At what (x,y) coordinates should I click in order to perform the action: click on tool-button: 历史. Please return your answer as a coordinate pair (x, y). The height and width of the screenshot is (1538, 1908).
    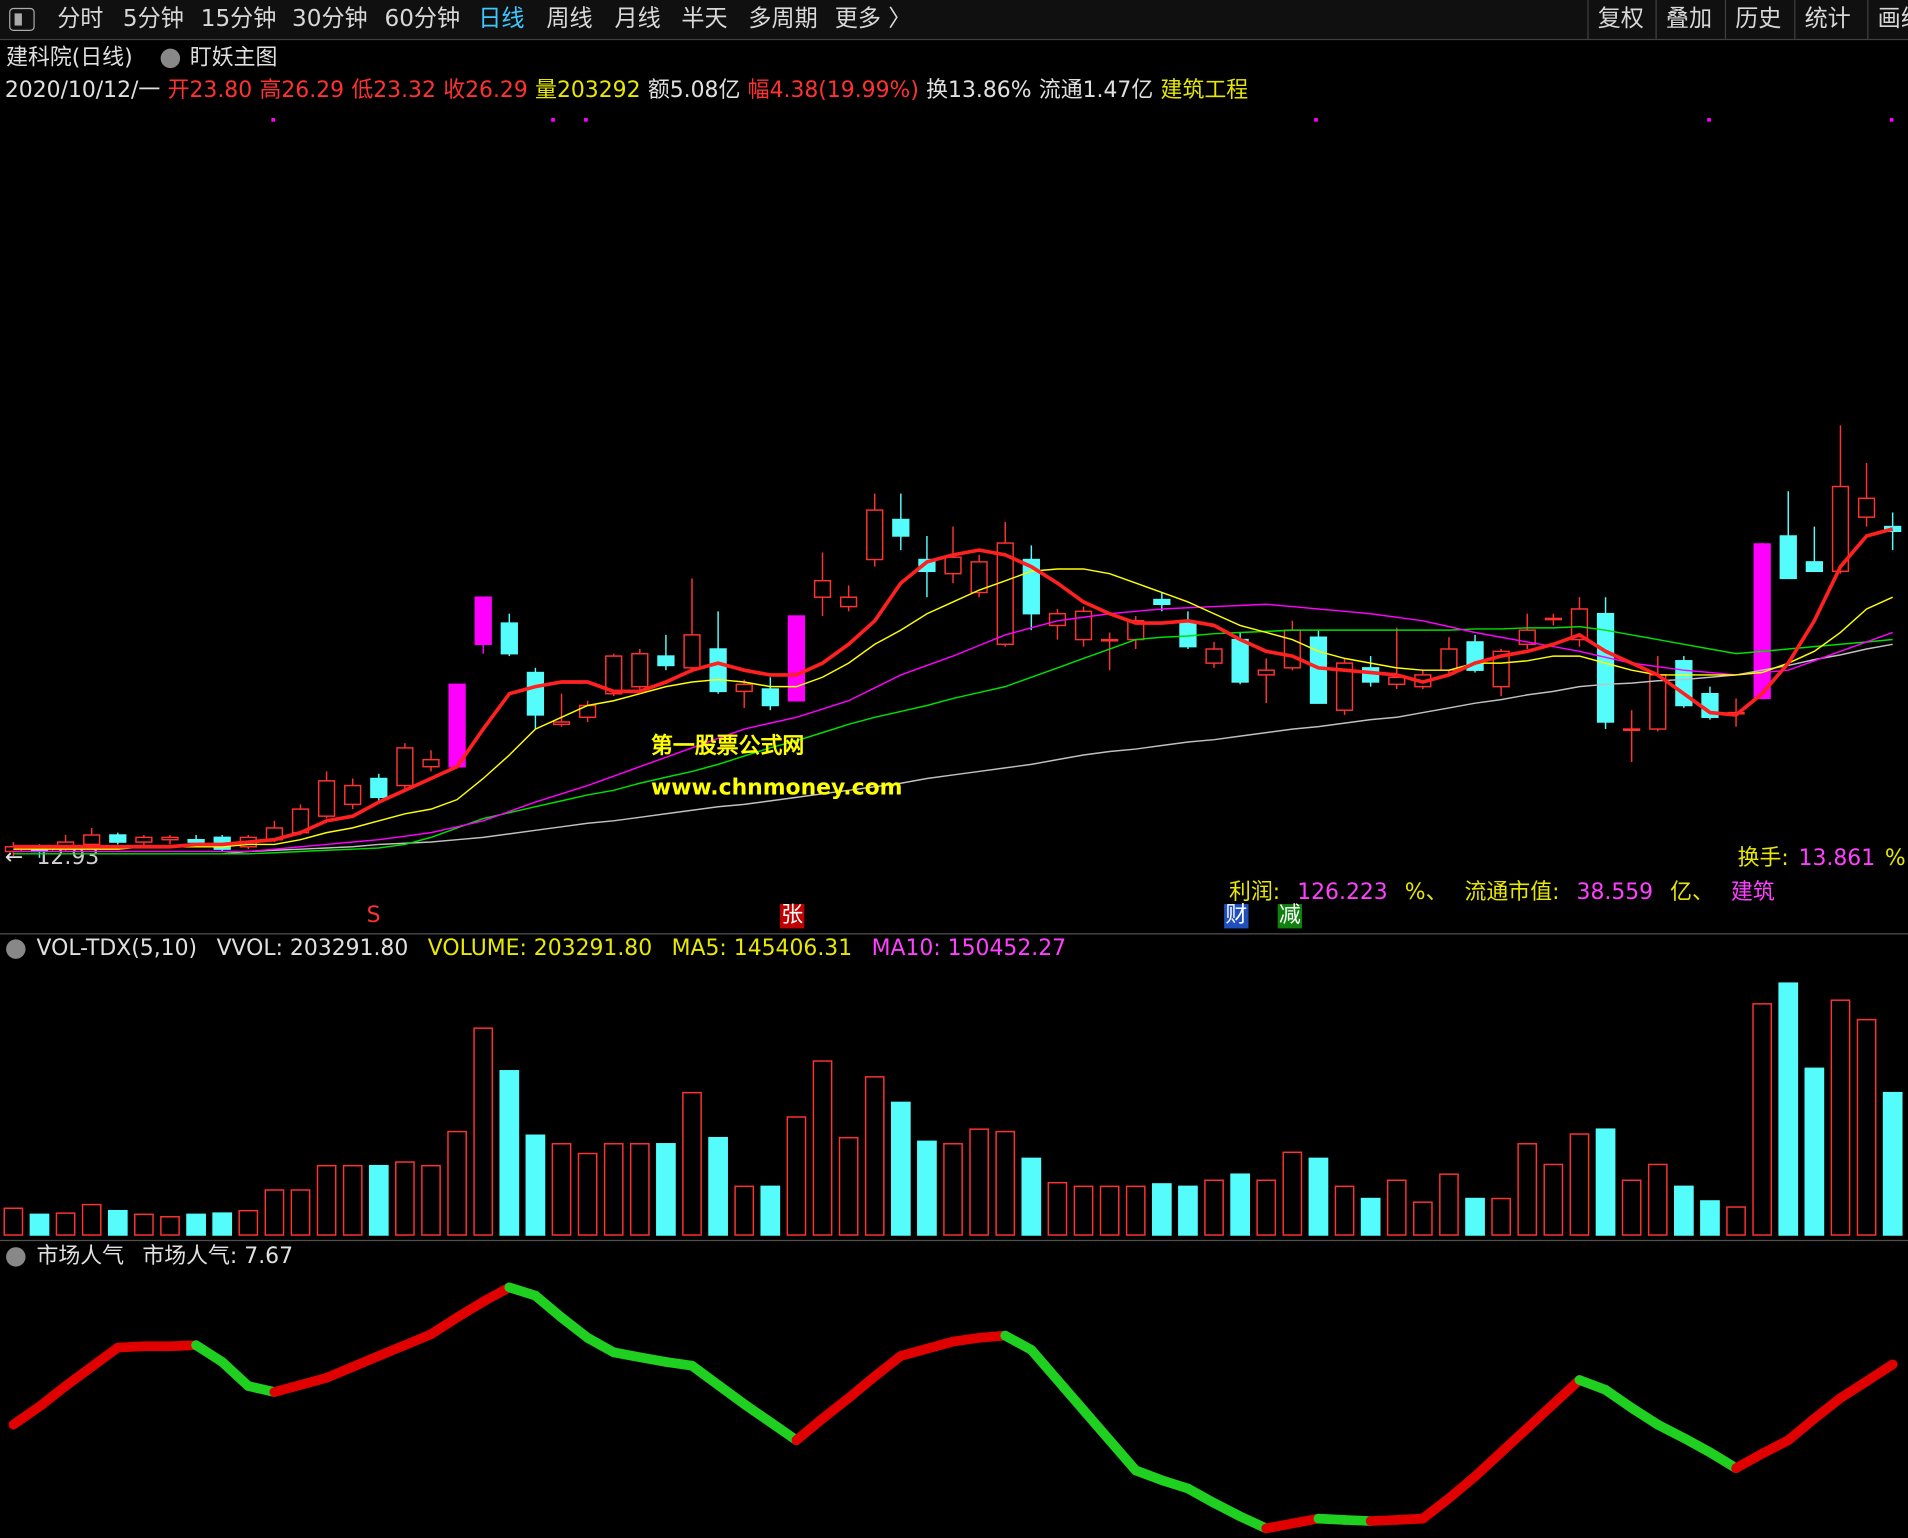
    Looking at the image, I should click on (1758, 19).